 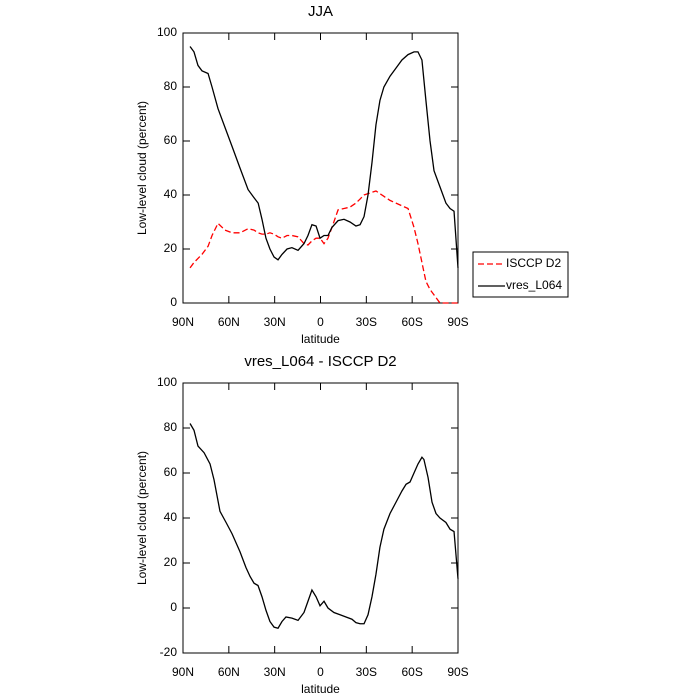 I want to click on chart-title: vres_L064 - ISCCP D2, so click(x=320, y=361).